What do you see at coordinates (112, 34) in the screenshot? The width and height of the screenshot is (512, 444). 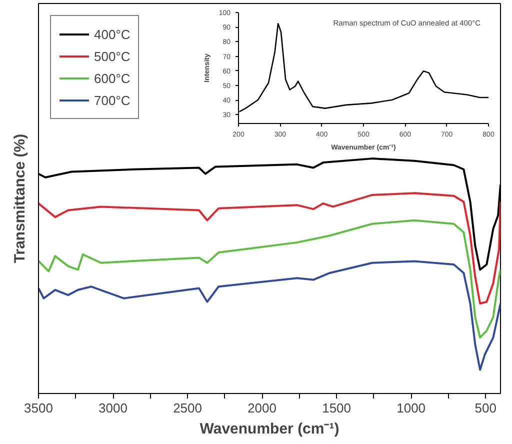 I see `legend-label: 400°C` at bounding box center [112, 34].